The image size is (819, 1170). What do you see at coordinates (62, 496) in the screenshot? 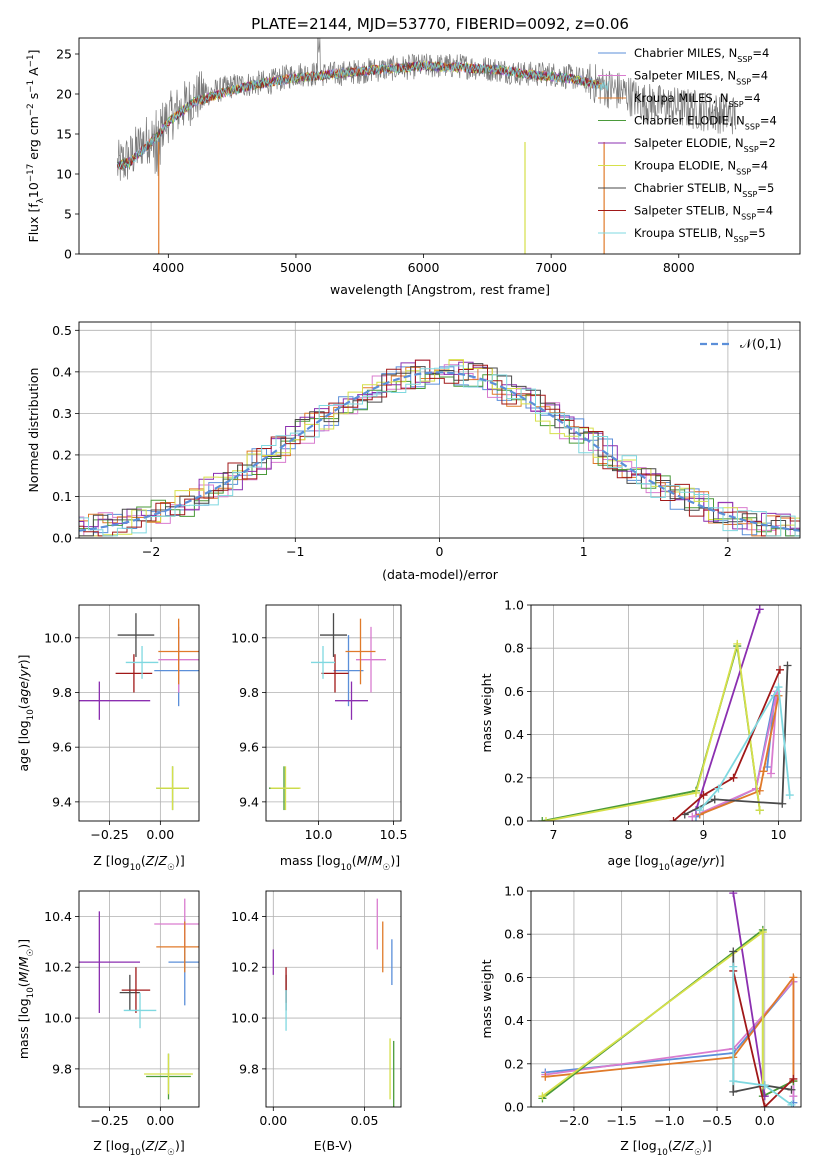
I see `y-tick-label: 0.1` at bounding box center [62, 496].